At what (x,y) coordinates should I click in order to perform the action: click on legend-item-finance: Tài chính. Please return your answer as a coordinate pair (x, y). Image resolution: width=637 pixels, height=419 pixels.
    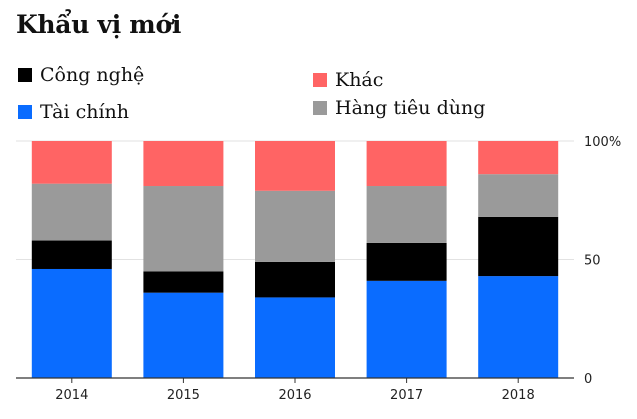
    Looking at the image, I should click on (73, 112).